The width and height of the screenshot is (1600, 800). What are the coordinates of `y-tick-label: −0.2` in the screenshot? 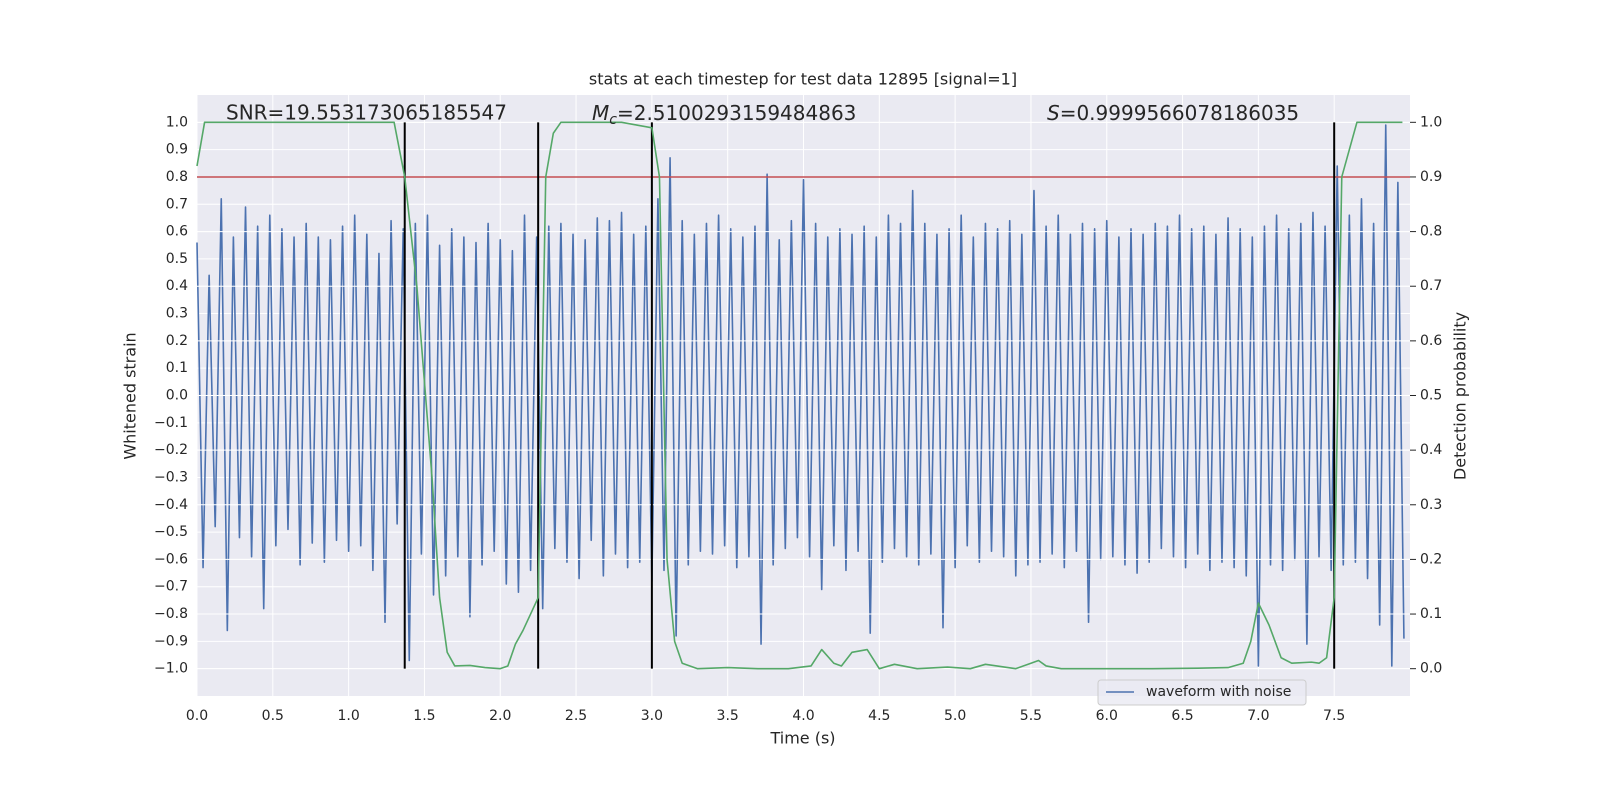 It's located at (171, 450).